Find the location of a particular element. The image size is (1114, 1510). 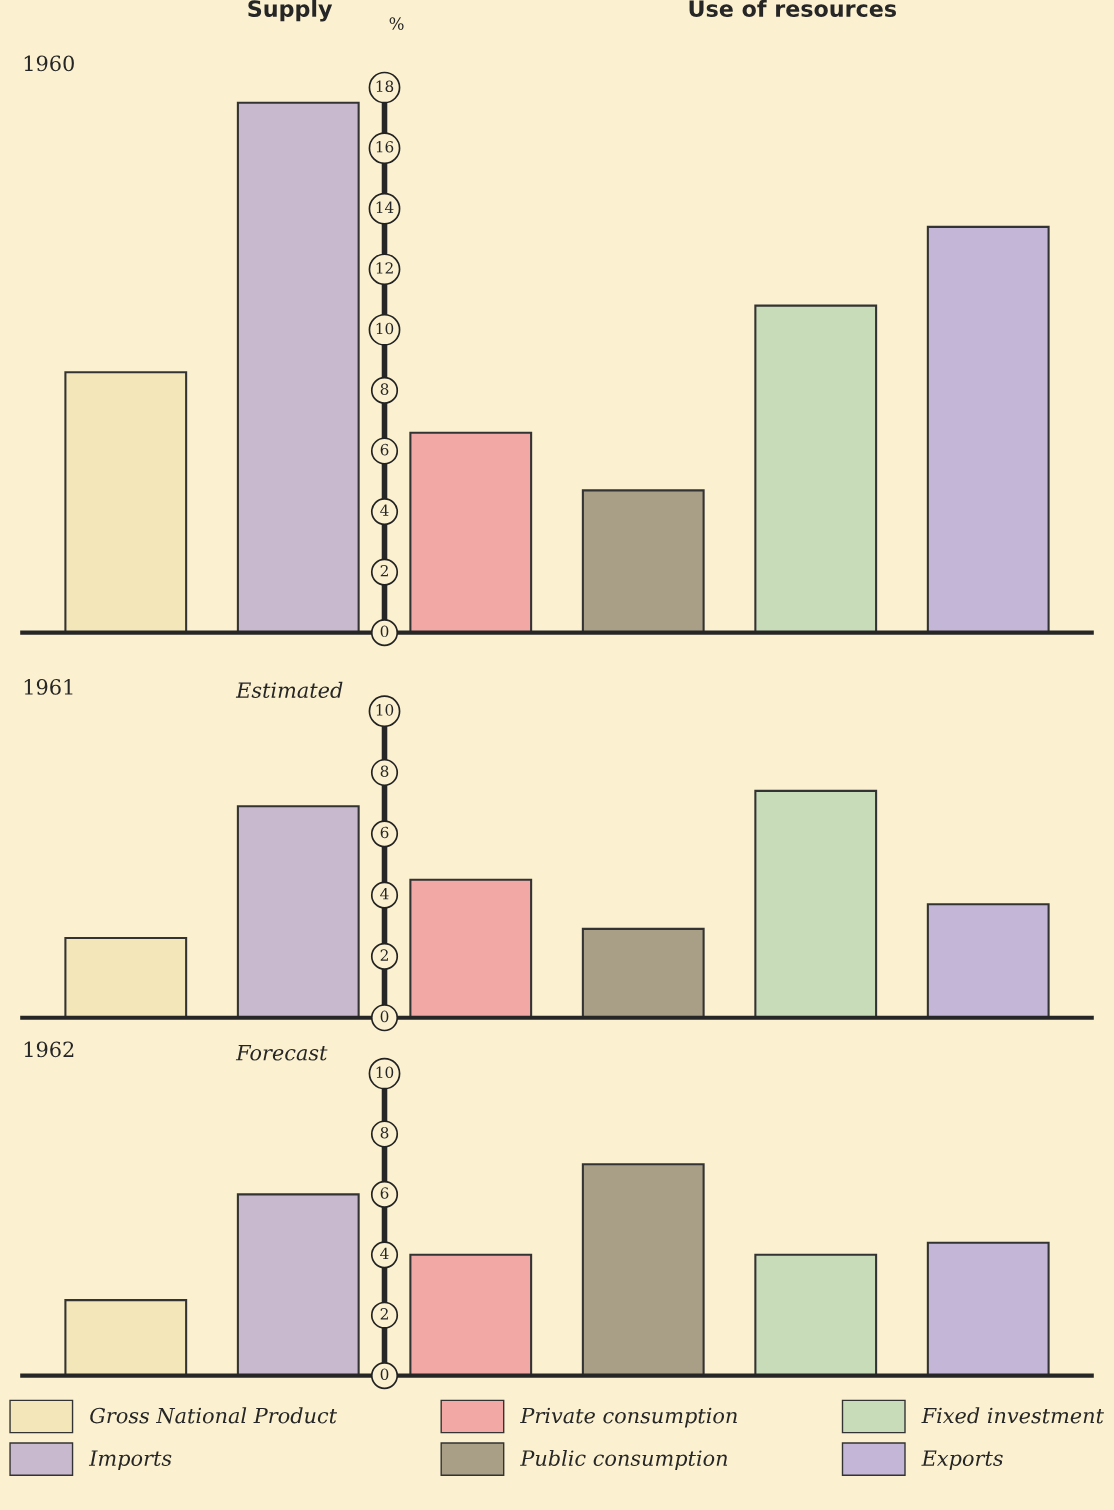

y-tick-label: 18 is located at coordinates (385, 86).